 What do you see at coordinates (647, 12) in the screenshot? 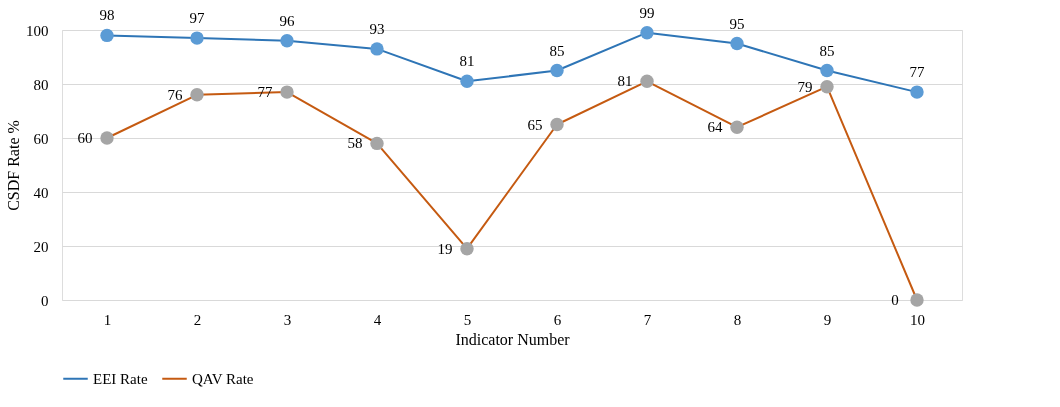
I see `data-label: 99` at bounding box center [647, 12].